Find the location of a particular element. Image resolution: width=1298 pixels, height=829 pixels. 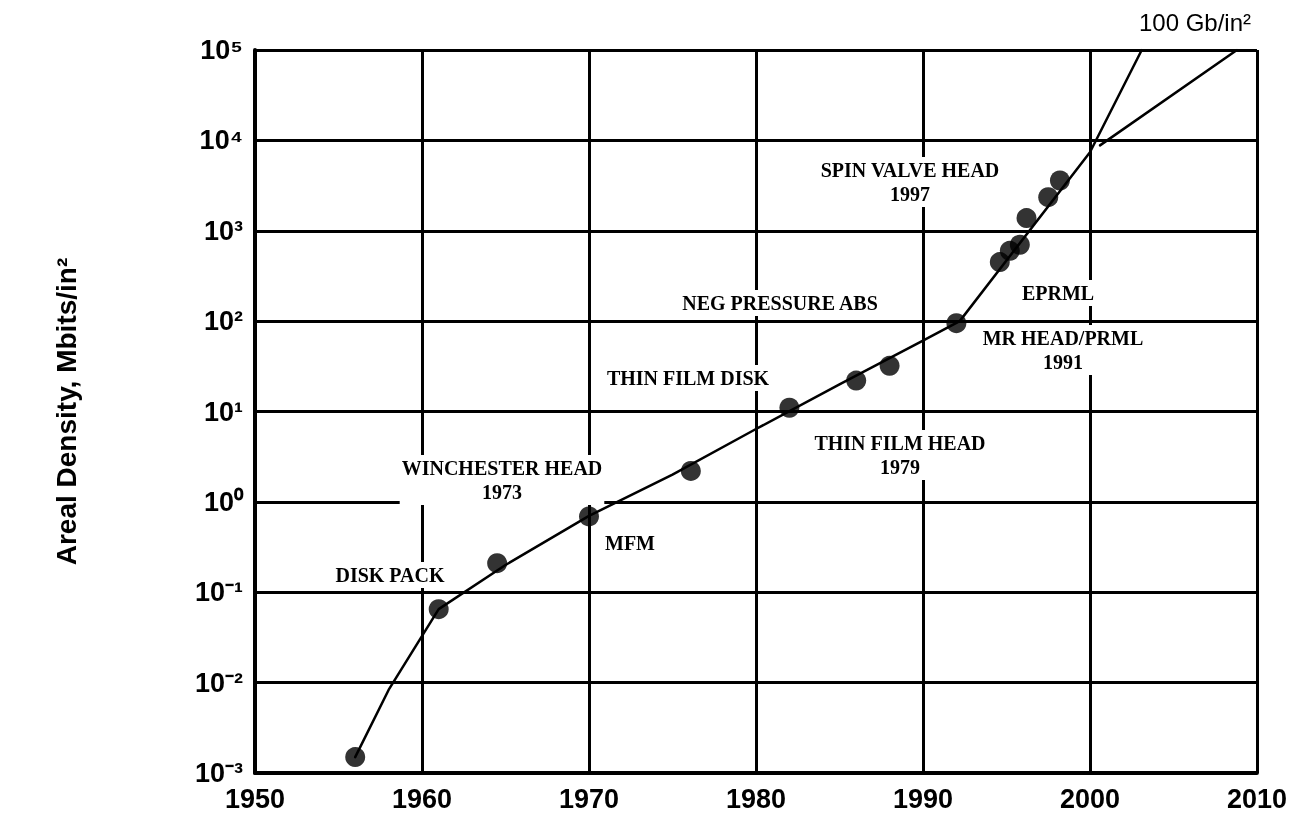

y-tick-label: 10³ is located at coordinates (223, 230).